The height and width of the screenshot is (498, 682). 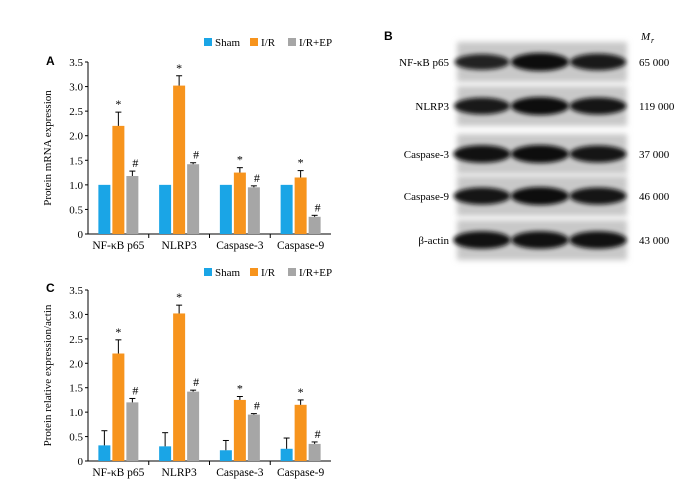 I want to click on blot-protein-label: Caspase-9, so click(x=427, y=197).